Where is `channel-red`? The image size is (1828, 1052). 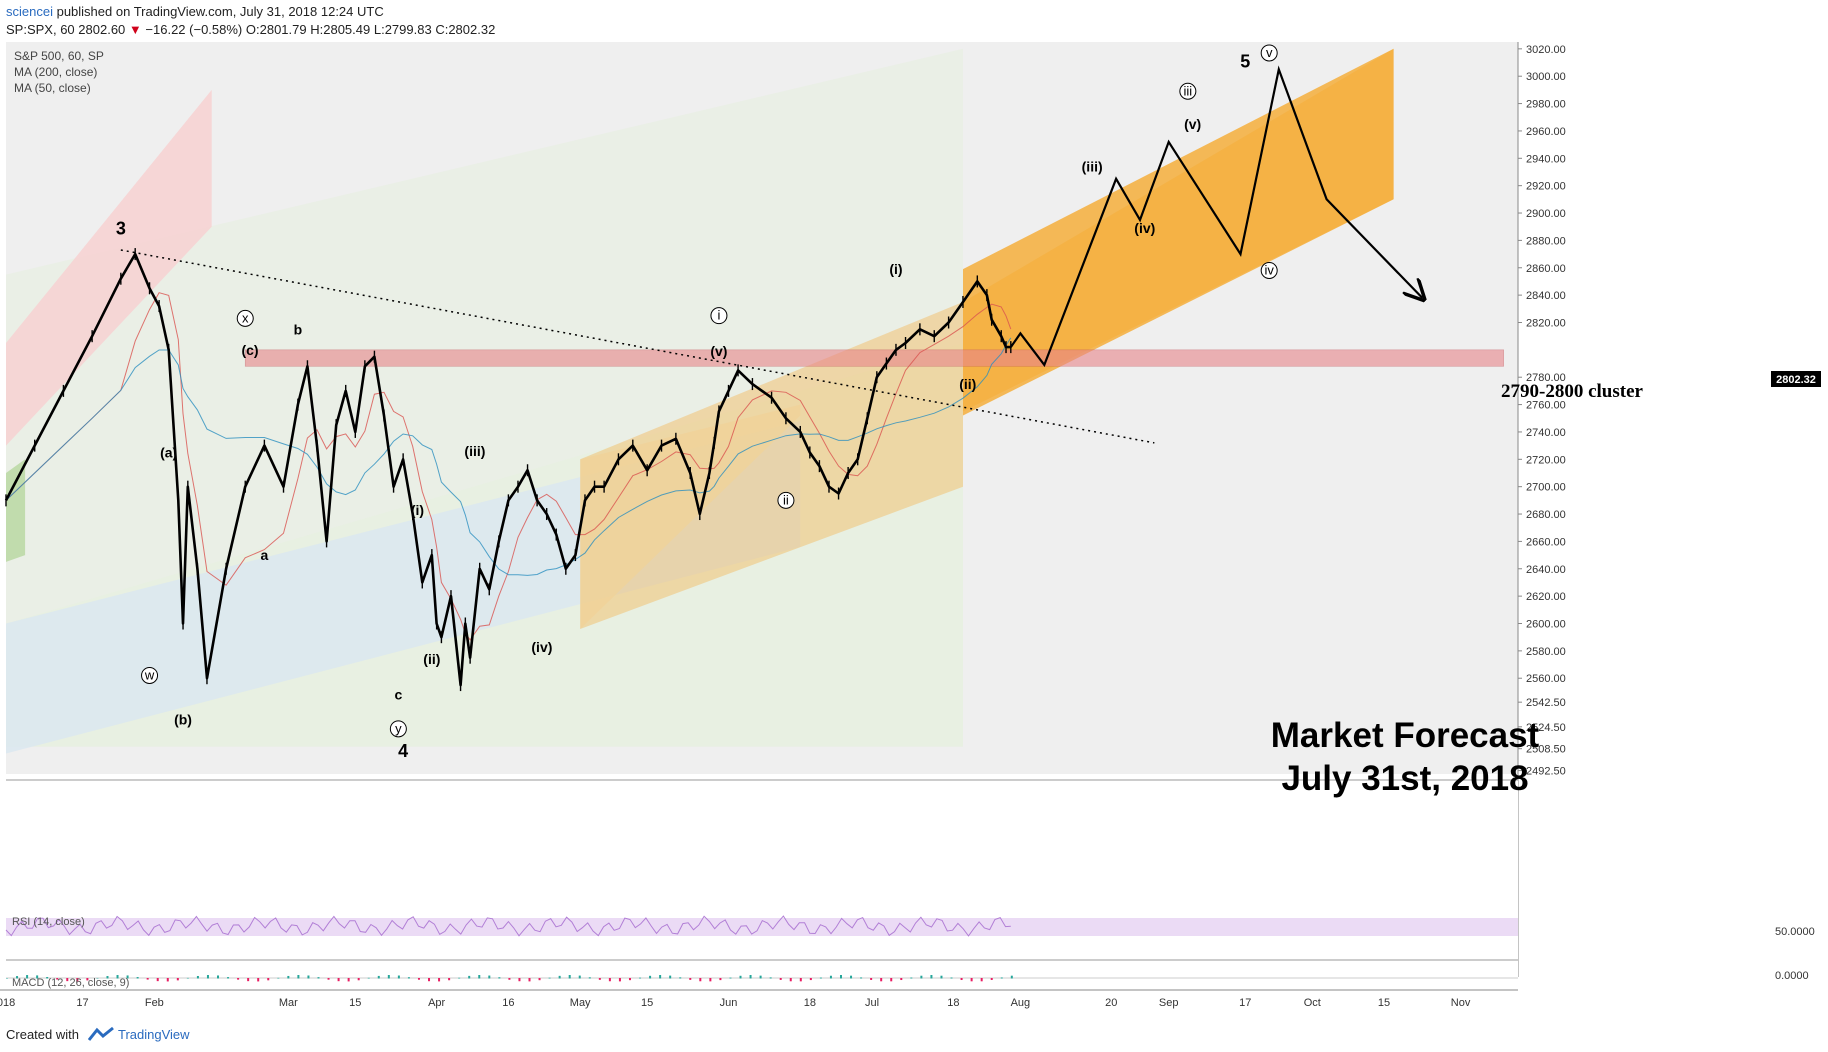 channel-red is located at coordinates (109, 267).